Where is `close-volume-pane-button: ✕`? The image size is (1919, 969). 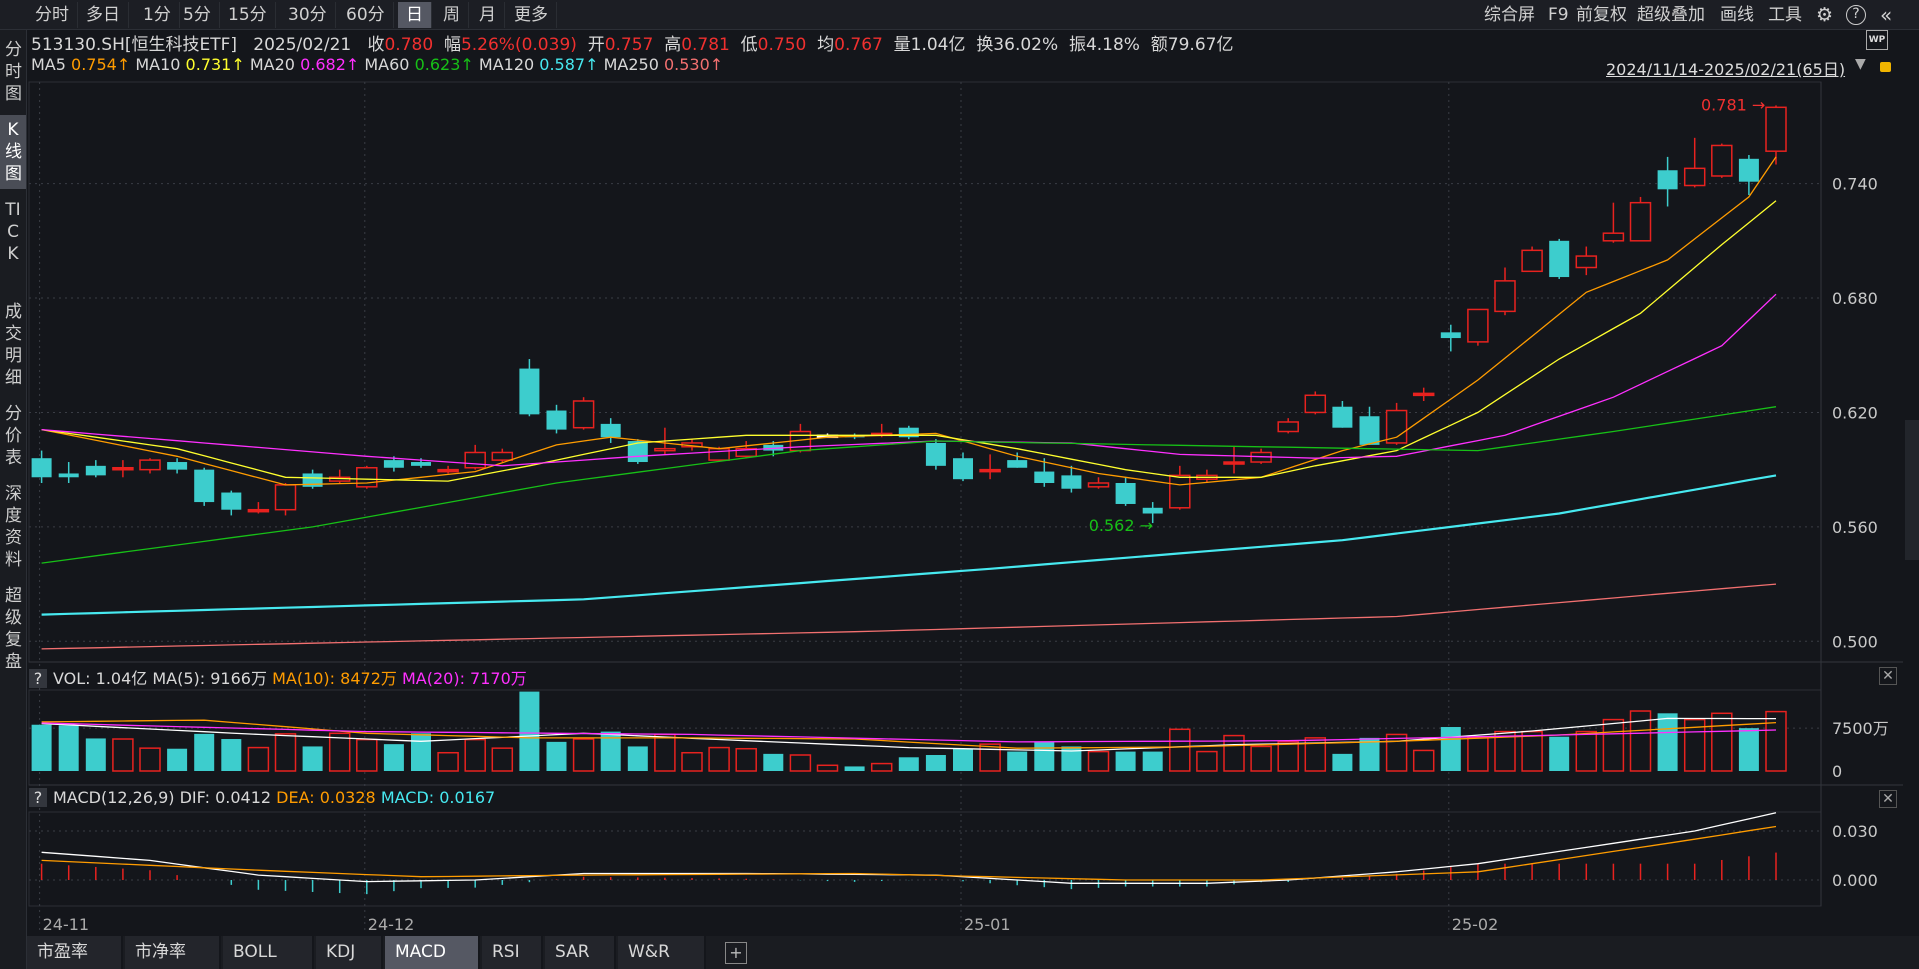
close-volume-pane-button: ✕ is located at coordinates (1888, 676).